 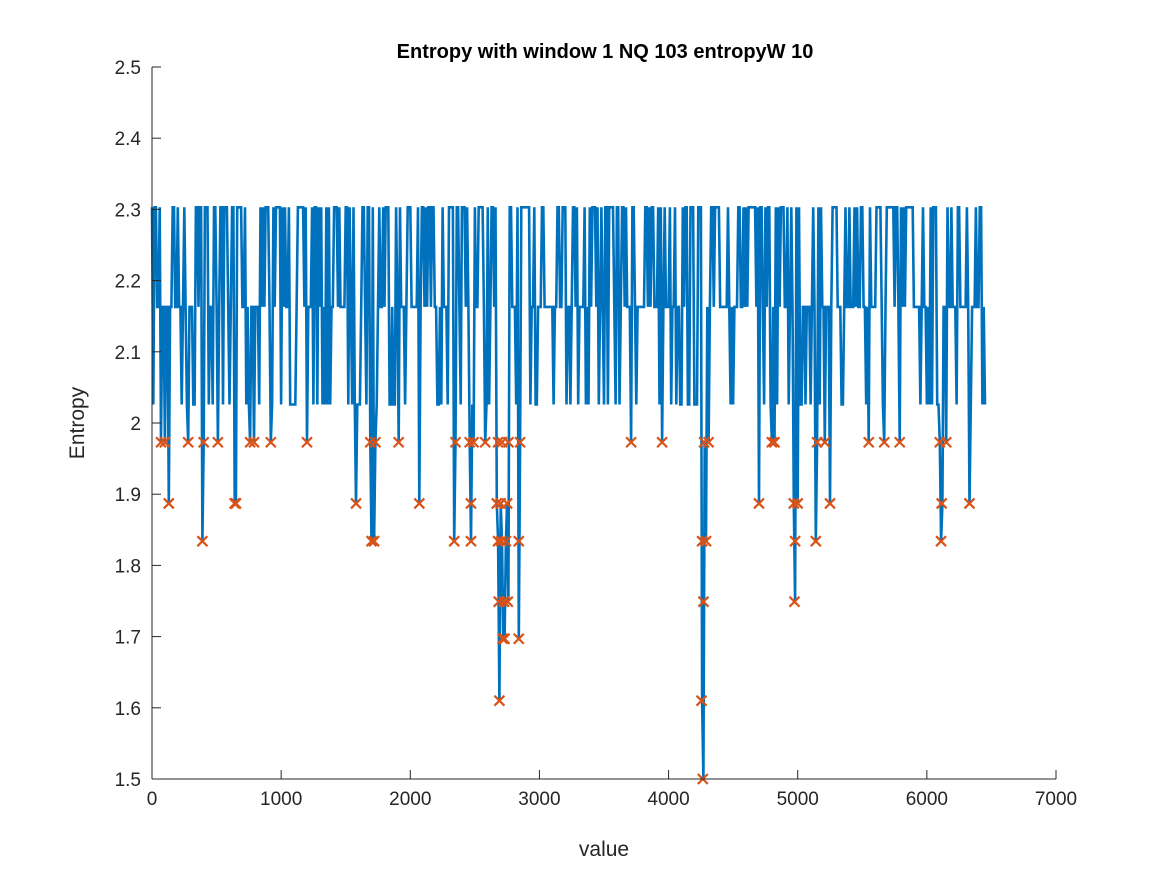 What do you see at coordinates (128, 638) in the screenshot?
I see `y-tick-label: 1.7` at bounding box center [128, 638].